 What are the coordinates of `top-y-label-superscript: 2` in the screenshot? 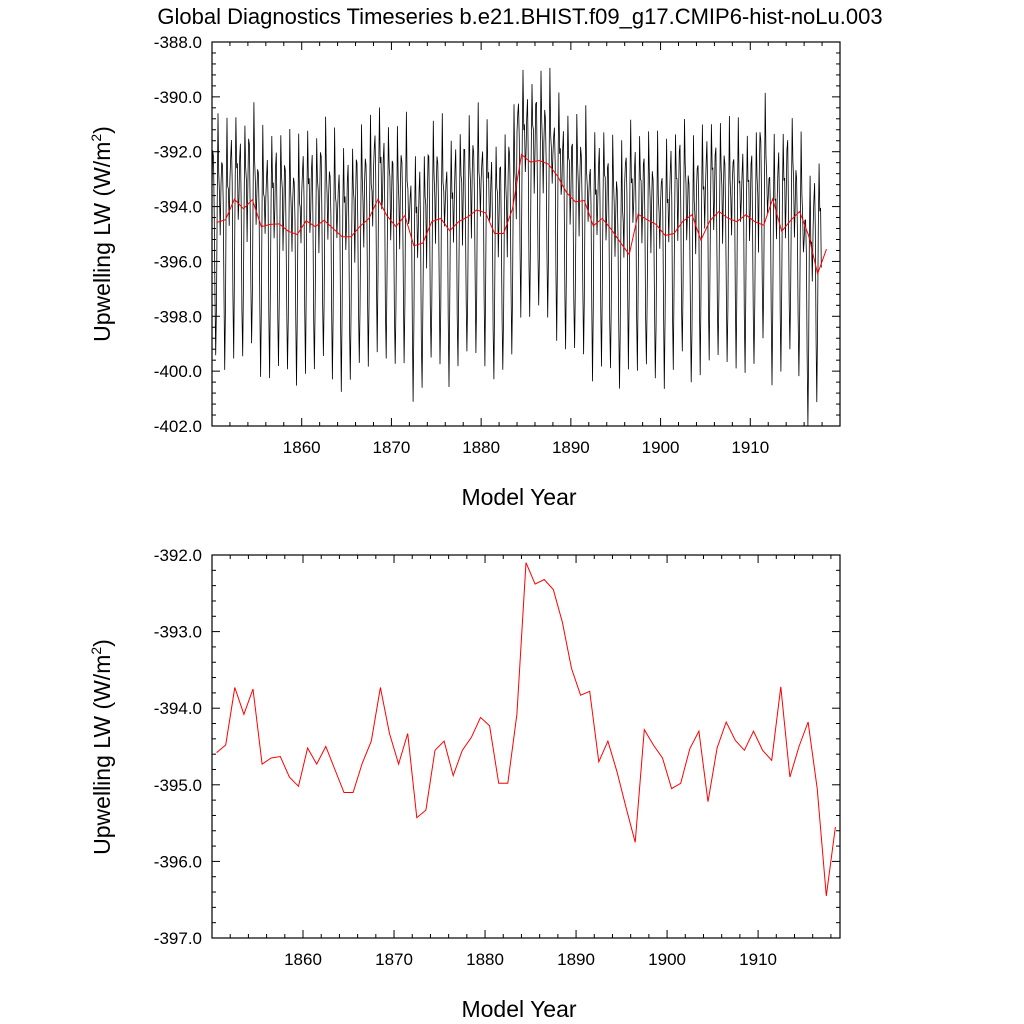 It's located at (96, 138).